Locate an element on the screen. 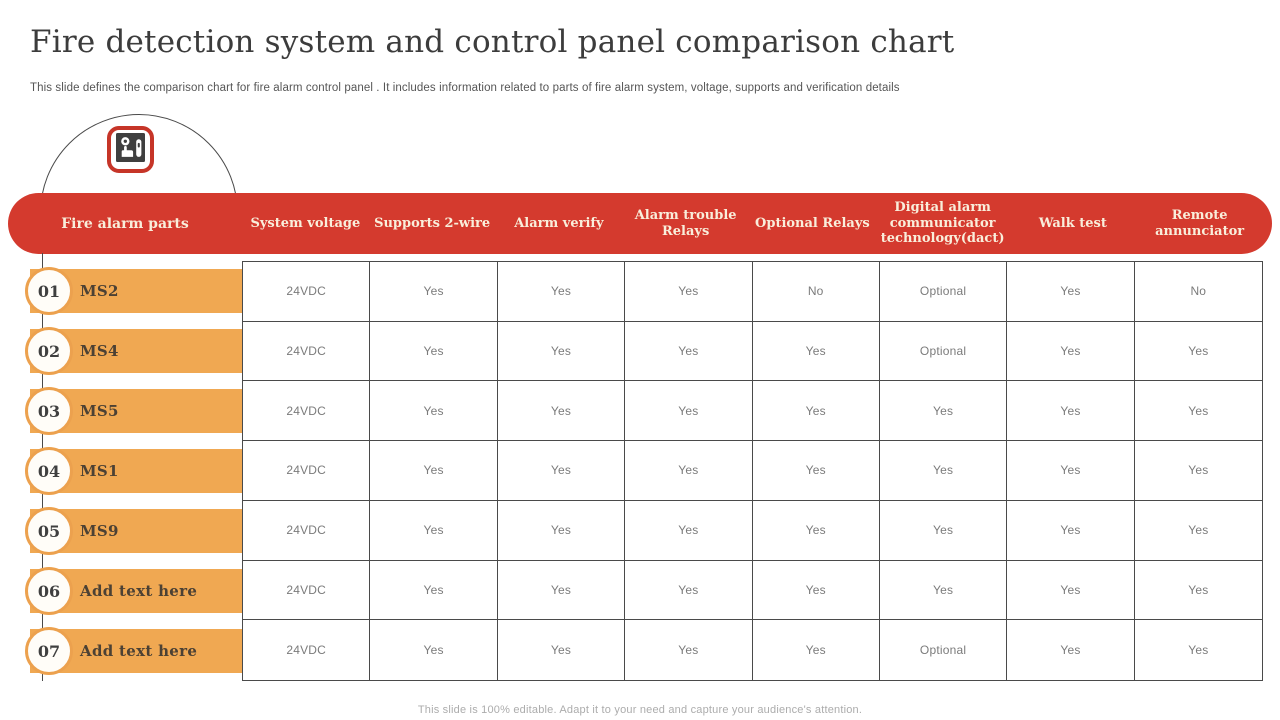 The height and width of the screenshot is (720, 1280). column-header: System voltage is located at coordinates (305, 223).